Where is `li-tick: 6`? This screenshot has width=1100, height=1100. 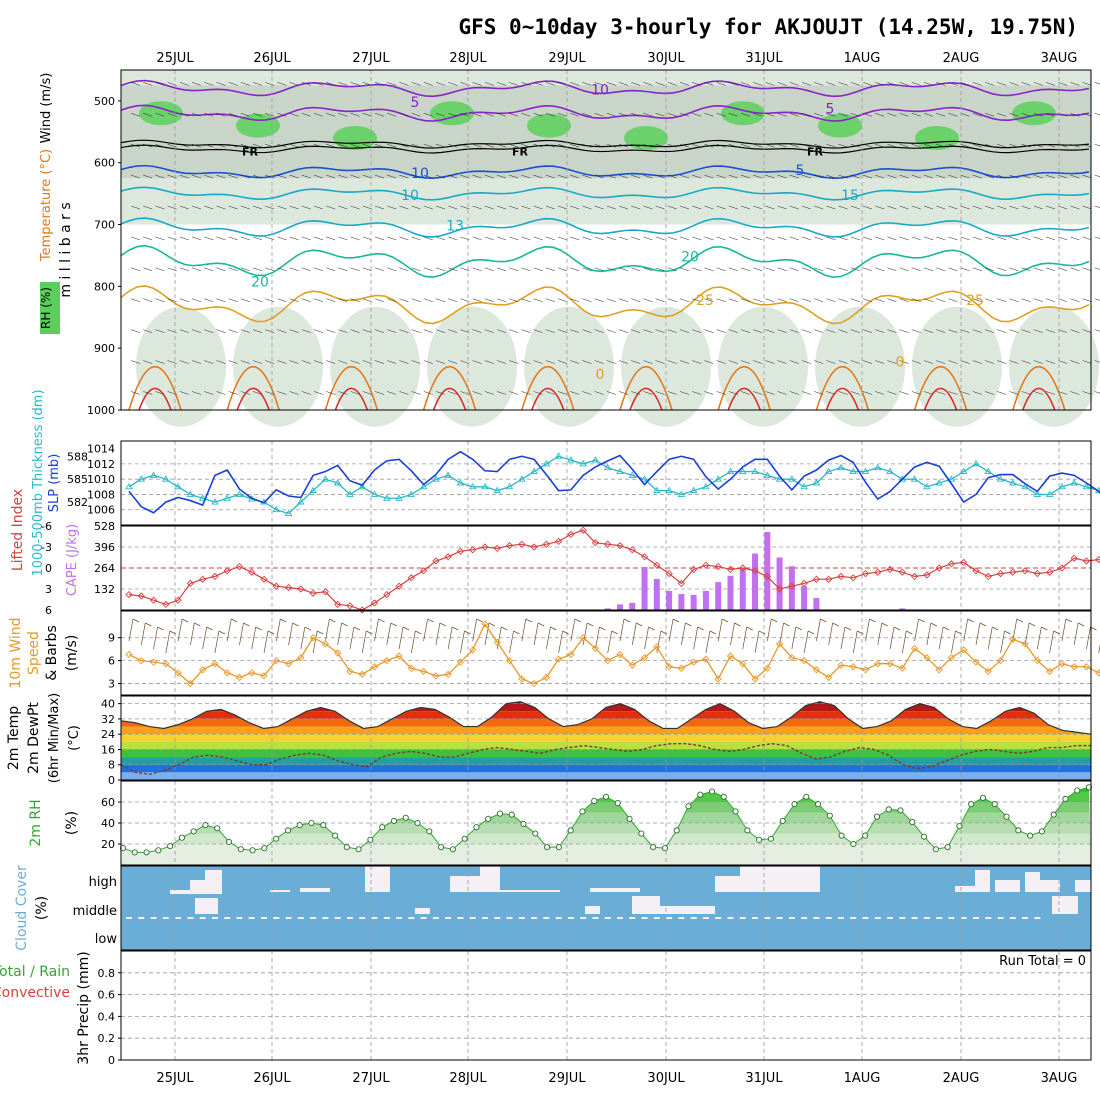 li-tick: 6 is located at coordinates (48, 610).